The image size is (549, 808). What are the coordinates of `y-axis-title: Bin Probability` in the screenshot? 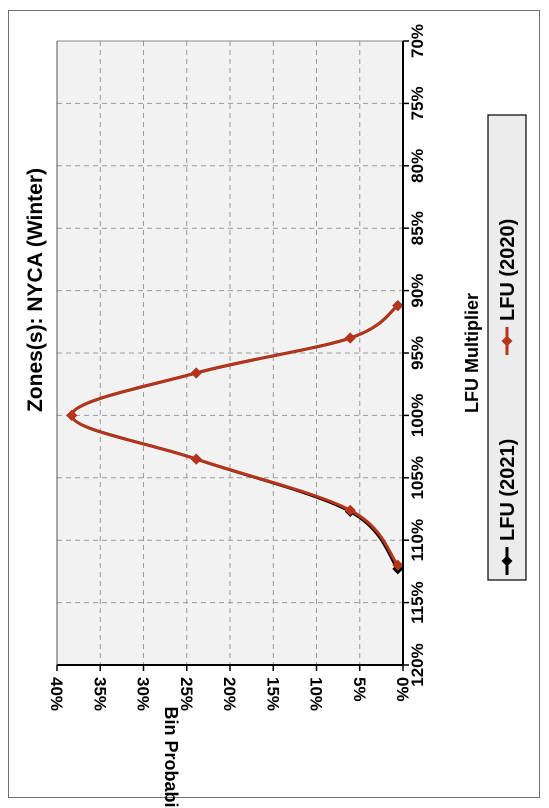 It's located at (171, 757).